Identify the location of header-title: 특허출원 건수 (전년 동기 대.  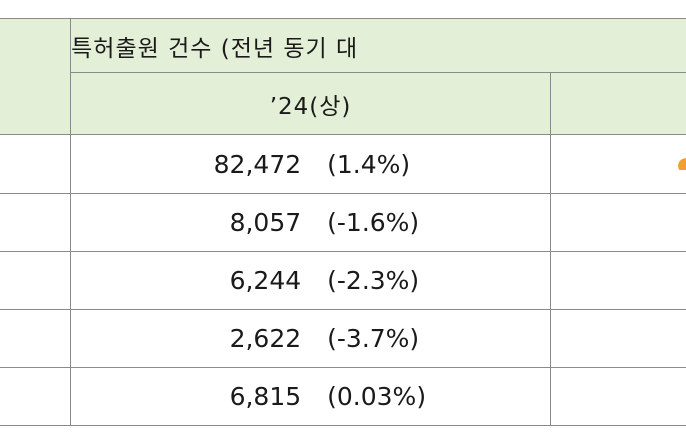
(378, 45).